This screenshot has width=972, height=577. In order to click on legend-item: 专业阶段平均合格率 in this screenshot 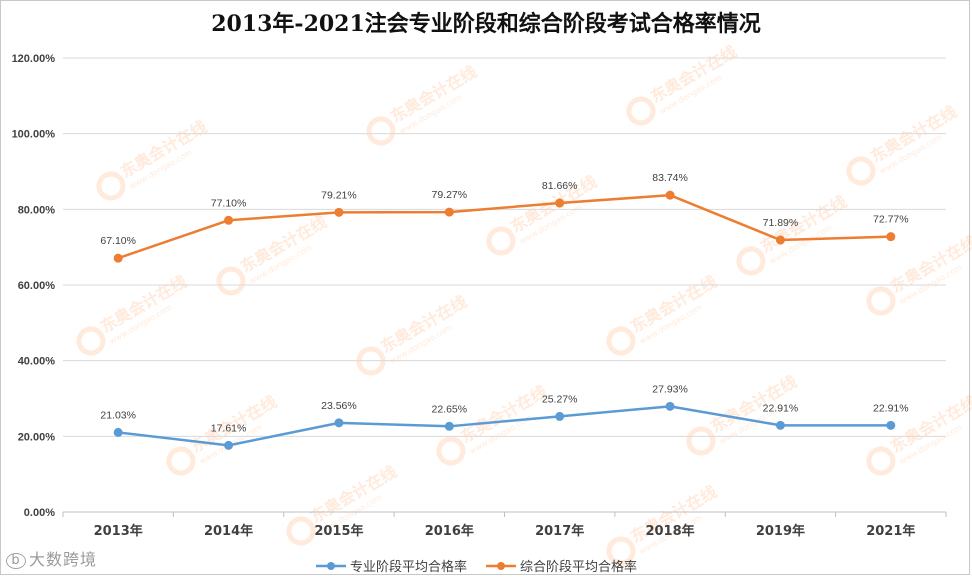, I will do `click(391, 567)`.